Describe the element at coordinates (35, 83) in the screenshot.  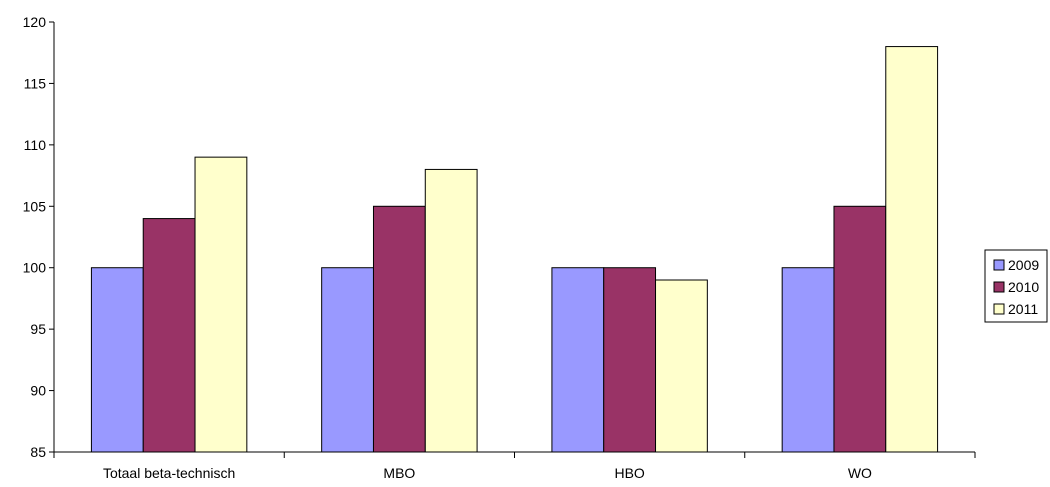
I see `y-tick-label: 115` at that location.